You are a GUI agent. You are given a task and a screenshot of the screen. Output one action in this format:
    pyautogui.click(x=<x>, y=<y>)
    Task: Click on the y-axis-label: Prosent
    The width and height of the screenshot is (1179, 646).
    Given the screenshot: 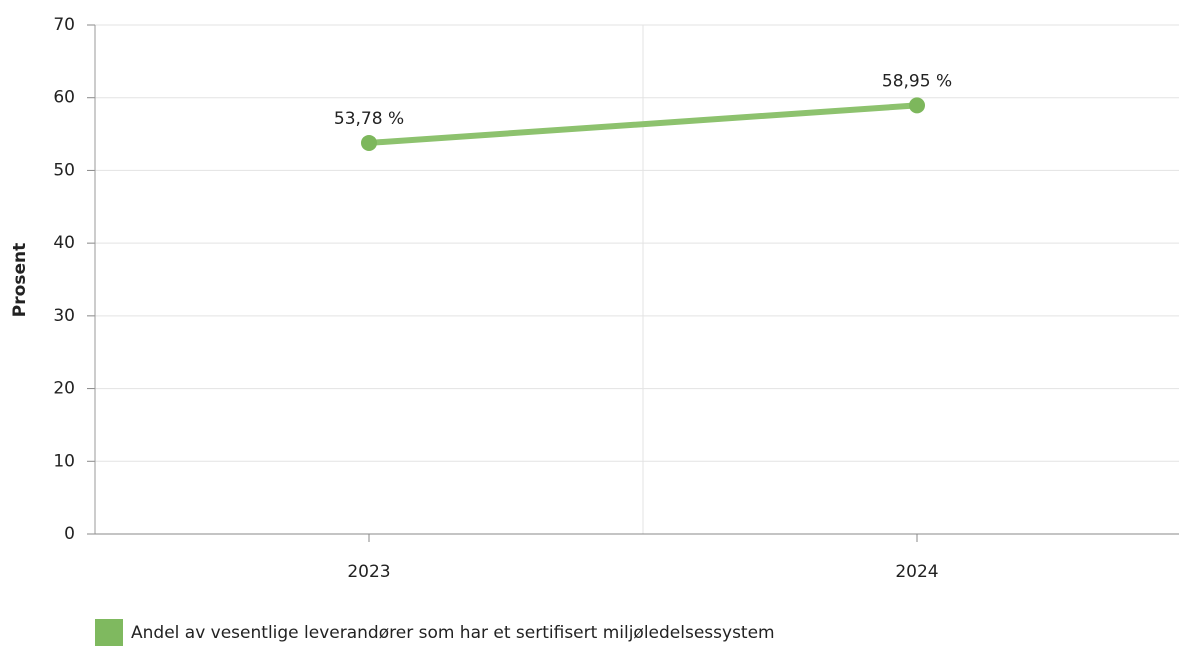 What is the action you would take?
    pyautogui.click(x=20, y=280)
    